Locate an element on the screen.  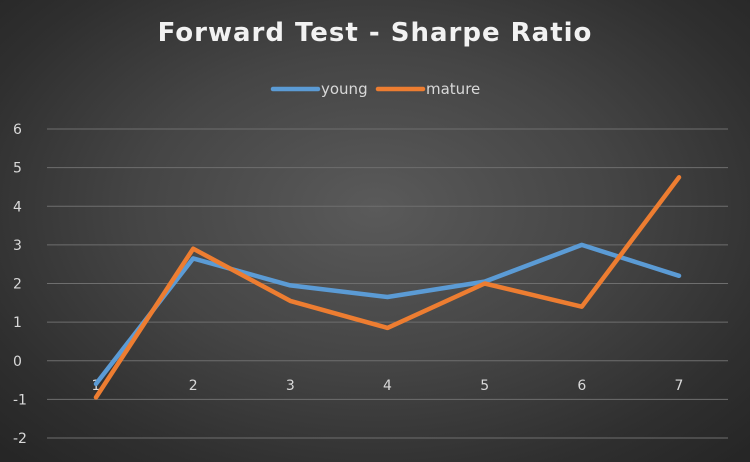
chart-title: Forward Test - Sharpe Ratio is located at coordinates (375, 33).